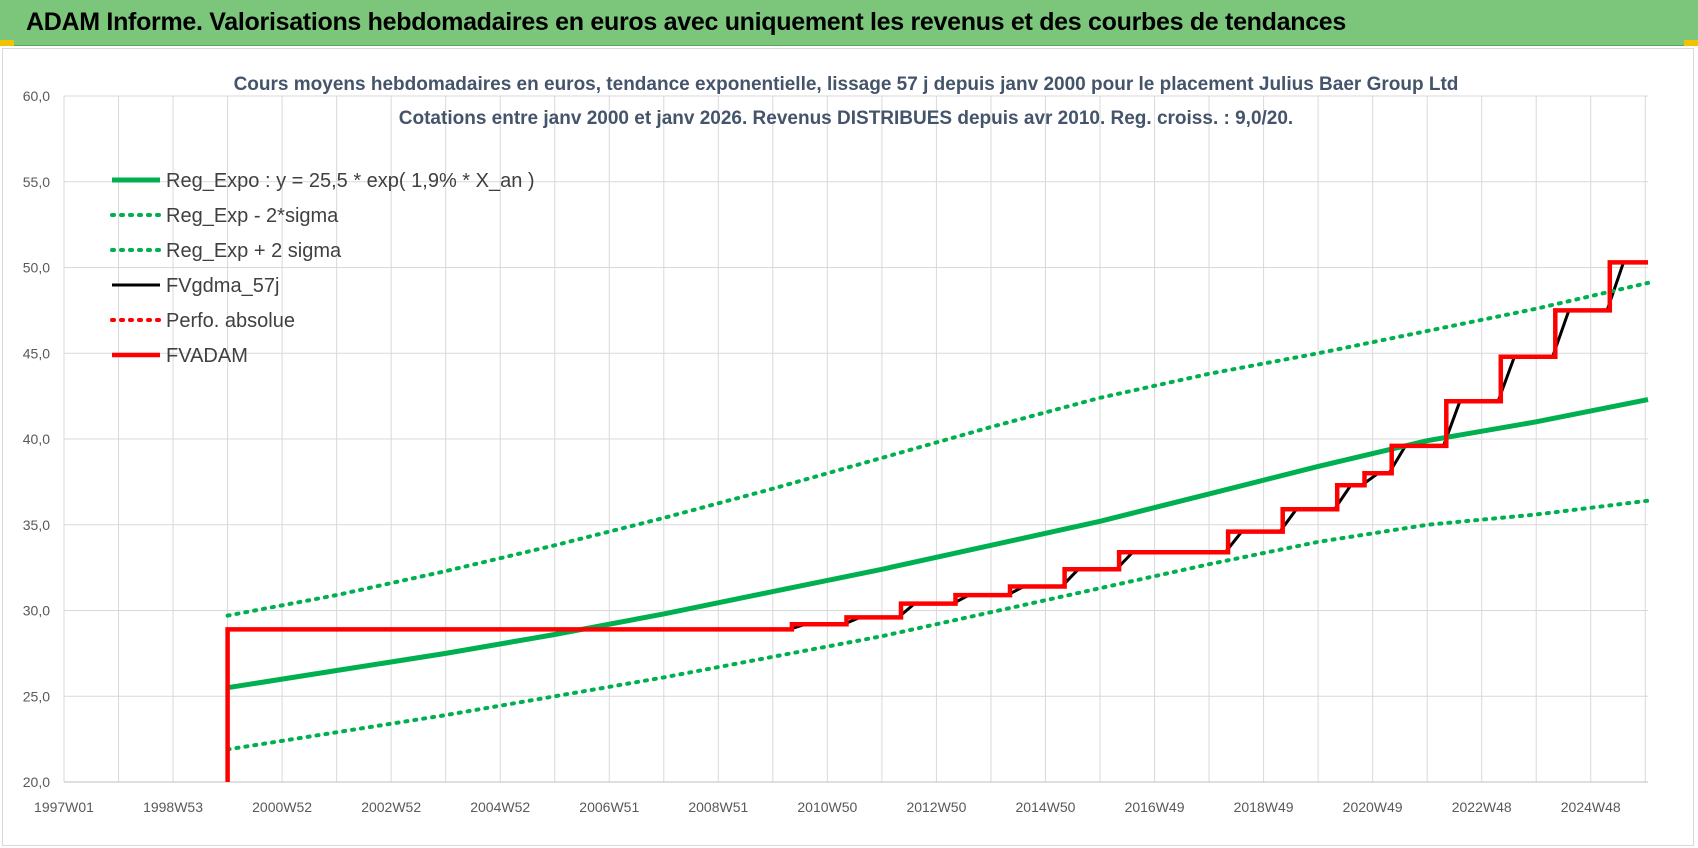  I want to click on x-tick-label: 2022W48, so click(1482, 807).